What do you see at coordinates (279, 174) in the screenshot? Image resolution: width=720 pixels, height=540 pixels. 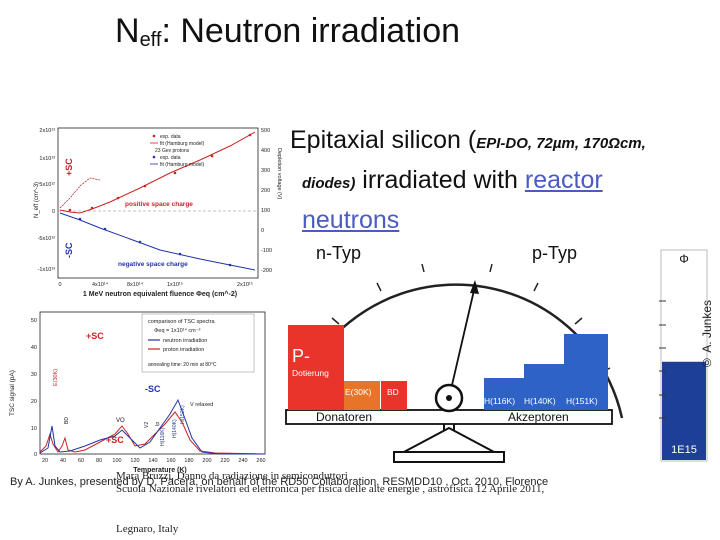 I see `y-axis-right-label: Depletion voltage (V)` at bounding box center [279, 174].